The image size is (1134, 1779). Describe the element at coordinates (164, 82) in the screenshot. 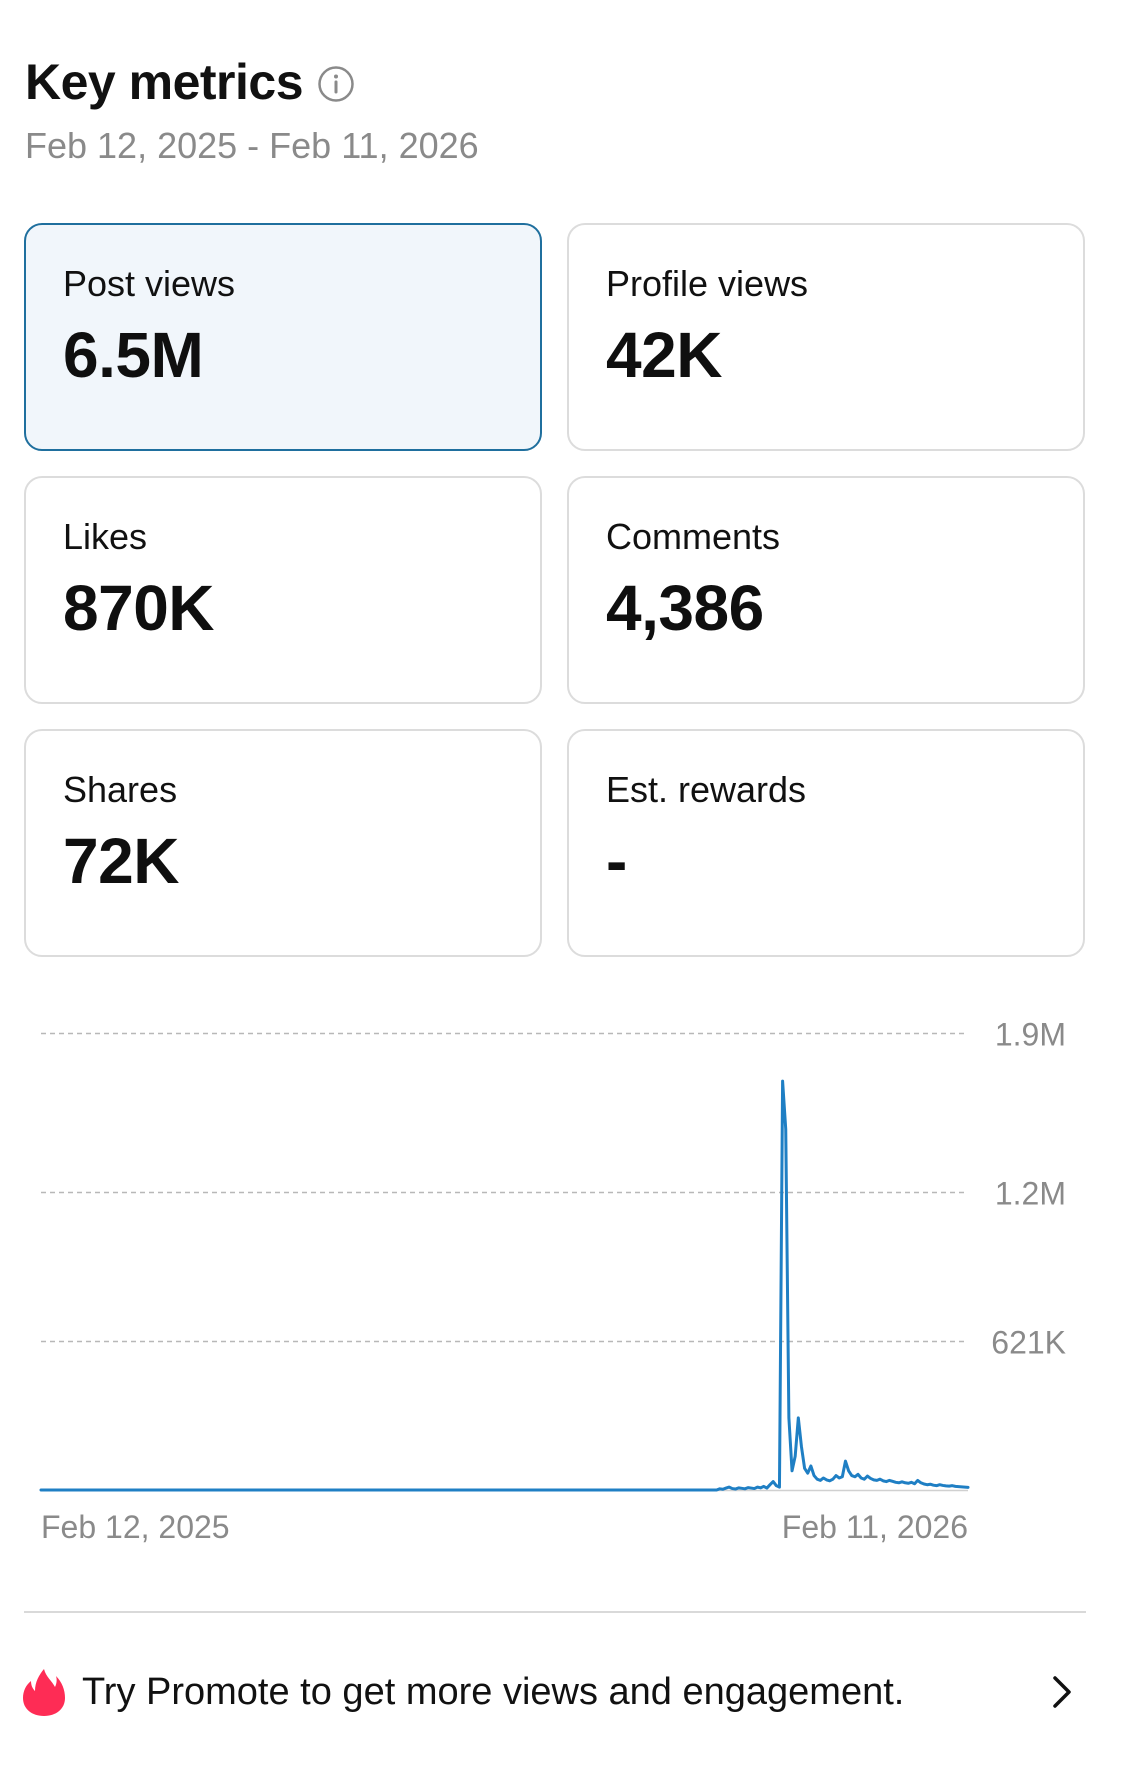

I see `page-title: Key metrics` at that location.